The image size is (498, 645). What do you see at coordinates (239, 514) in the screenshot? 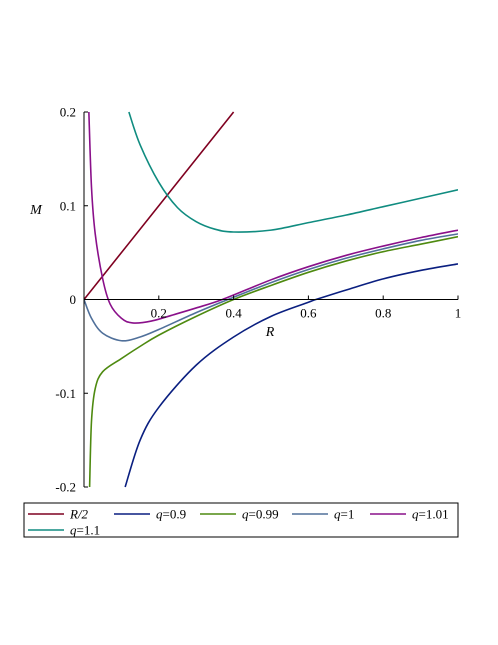
I see `legend-item: q=0.99` at bounding box center [239, 514].